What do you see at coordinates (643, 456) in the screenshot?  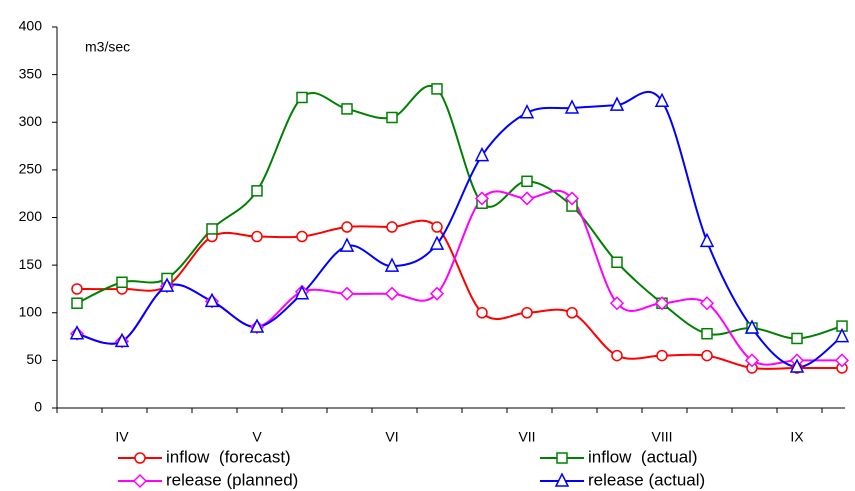 I see `legend-label: inflow (actual)` at bounding box center [643, 456].